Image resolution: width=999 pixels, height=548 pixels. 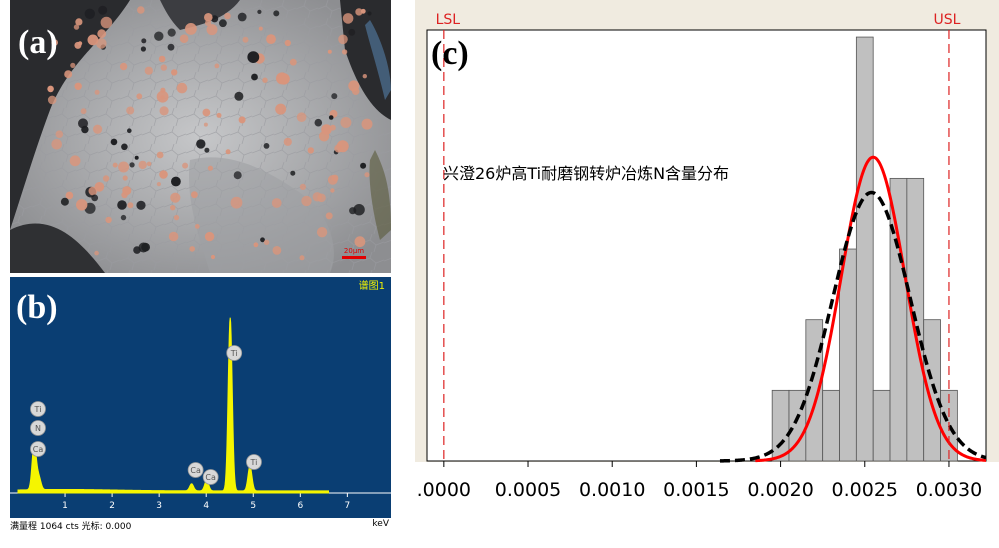 I want to click on panel-b-letter: (b), so click(x=37, y=307).